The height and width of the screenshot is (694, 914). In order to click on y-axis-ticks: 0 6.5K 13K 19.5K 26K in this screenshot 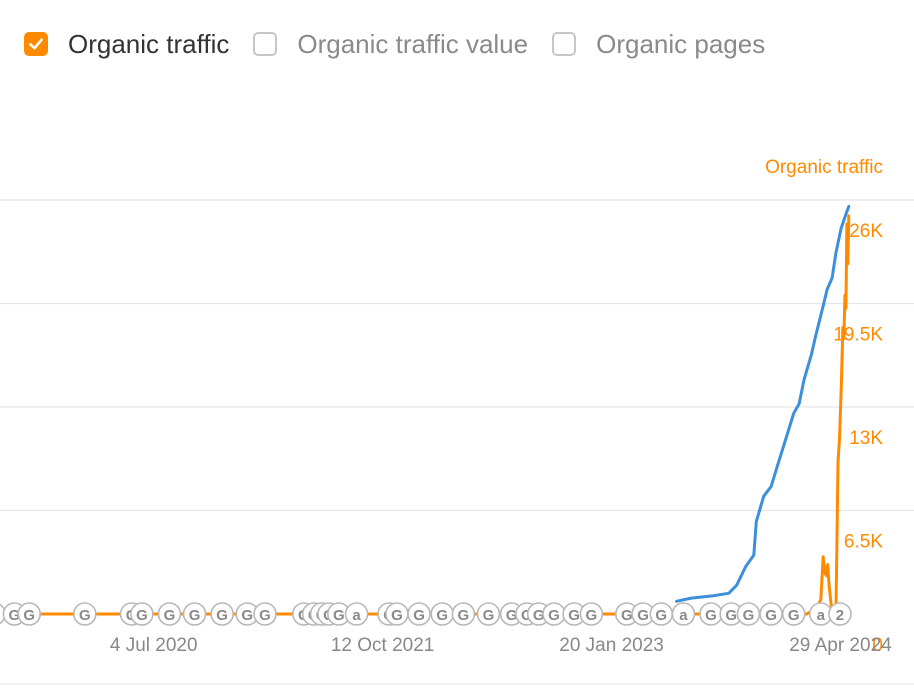, I will do `click(858, 438)`.